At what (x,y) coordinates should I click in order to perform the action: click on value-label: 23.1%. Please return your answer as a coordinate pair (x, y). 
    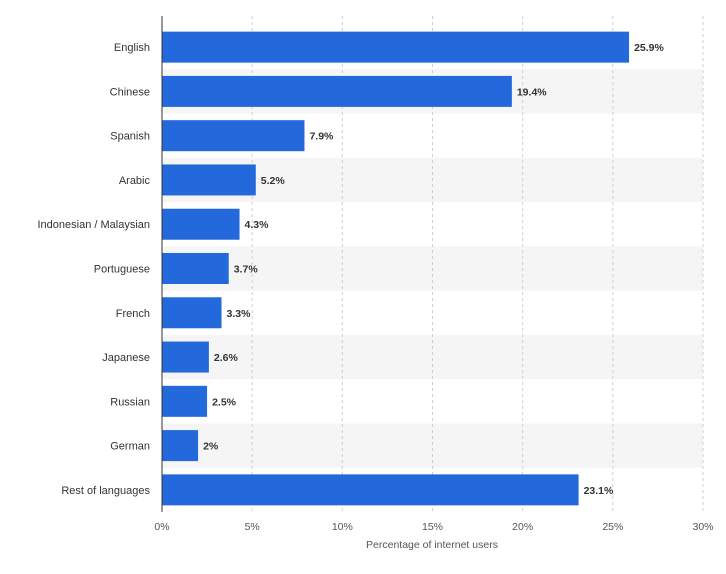
    Looking at the image, I should click on (599, 491).